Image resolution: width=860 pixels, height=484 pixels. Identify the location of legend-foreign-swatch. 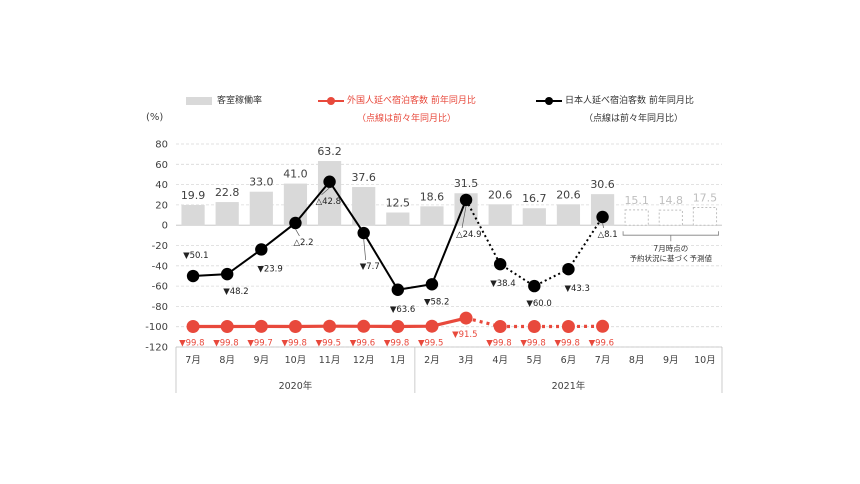
(331, 101).